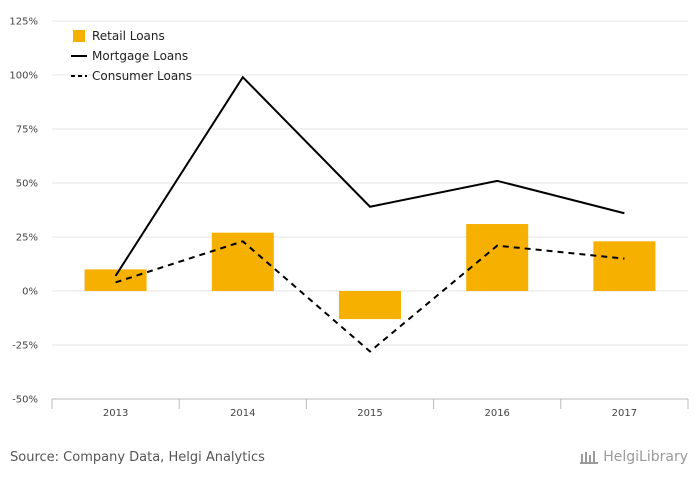 This screenshot has height=483, width=700. I want to click on y-tick-label: 50%, so click(27, 184).